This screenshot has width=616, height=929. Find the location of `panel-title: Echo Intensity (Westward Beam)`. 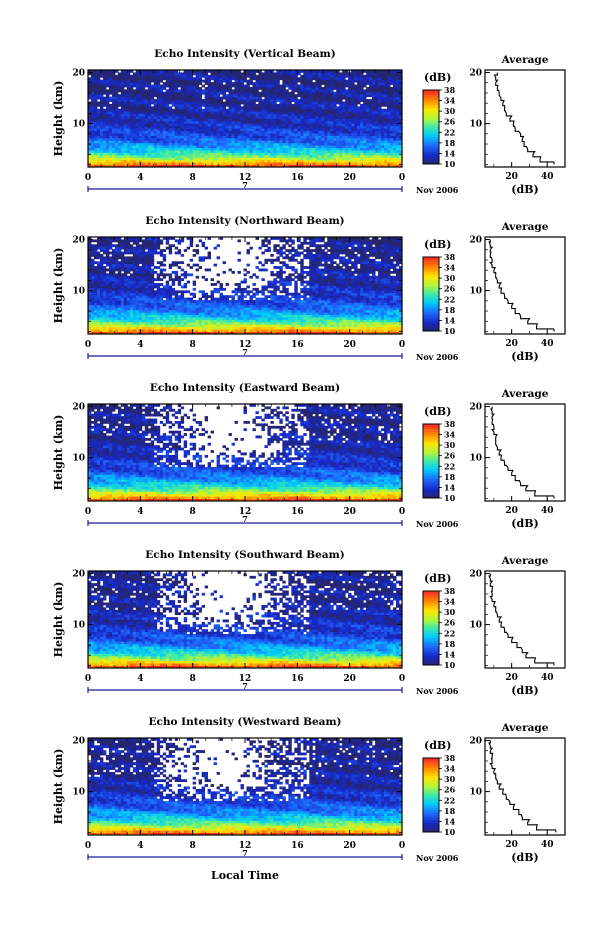

panel-title: Echo Intensity (Westward Beam) is located at coordinates (244, 722).